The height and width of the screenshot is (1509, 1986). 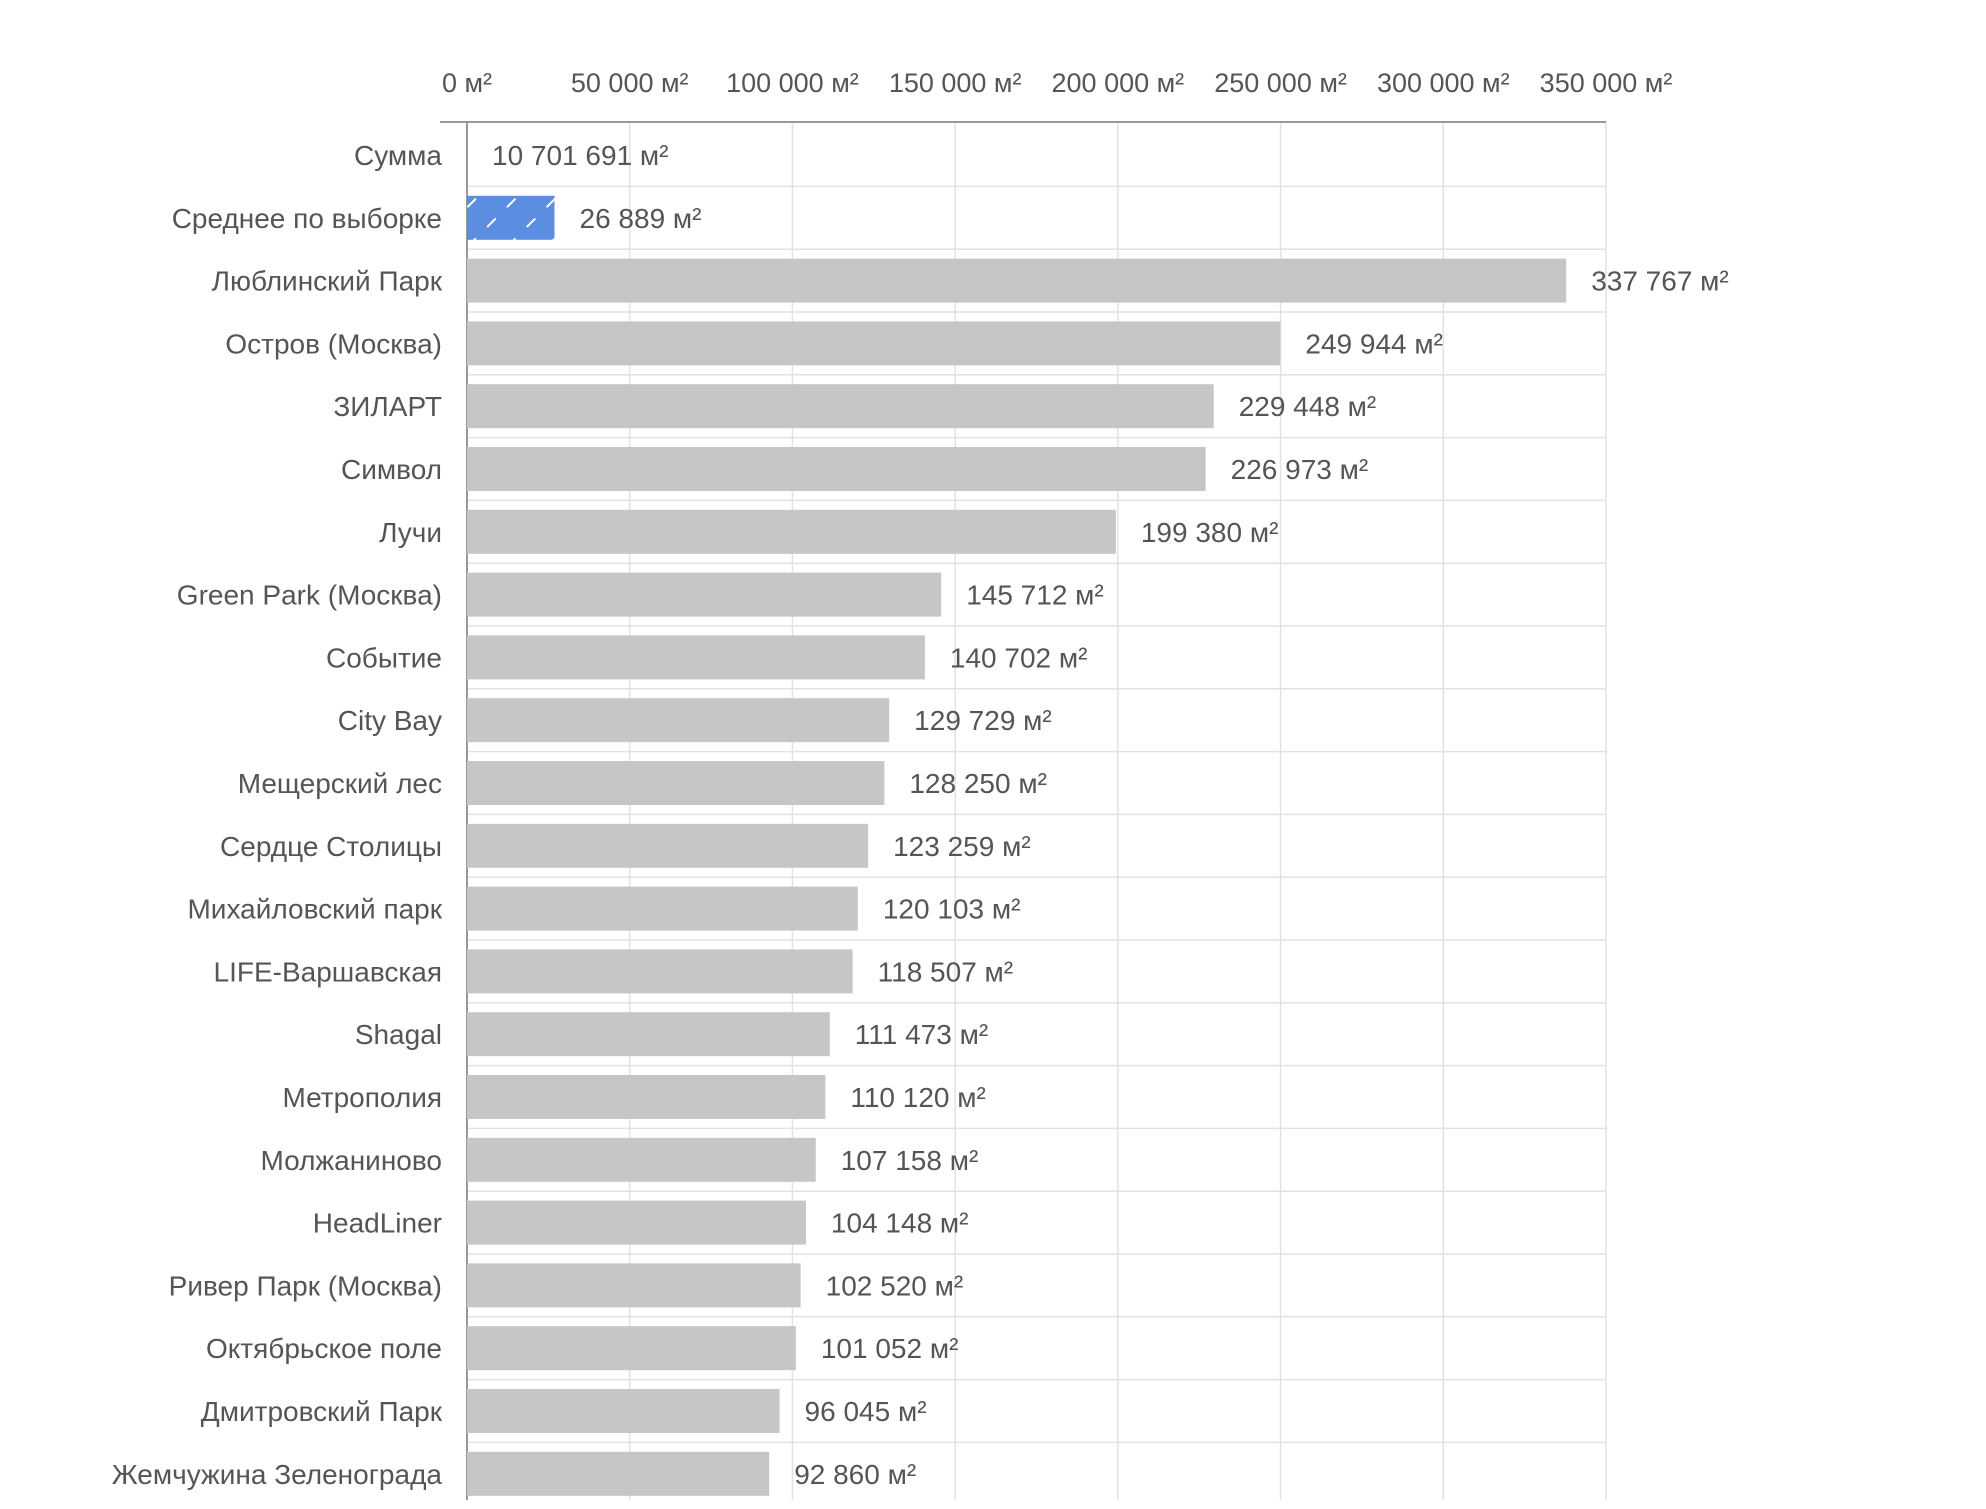 I want to click on category-label: Green Park (Москва), so click(x=309, y=595).